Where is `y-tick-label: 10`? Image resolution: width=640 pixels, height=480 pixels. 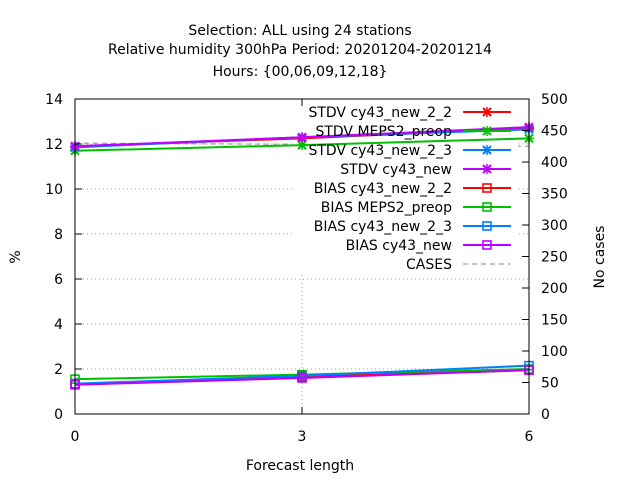 y-tick-label: 10 is located at coordinates (54, 190).